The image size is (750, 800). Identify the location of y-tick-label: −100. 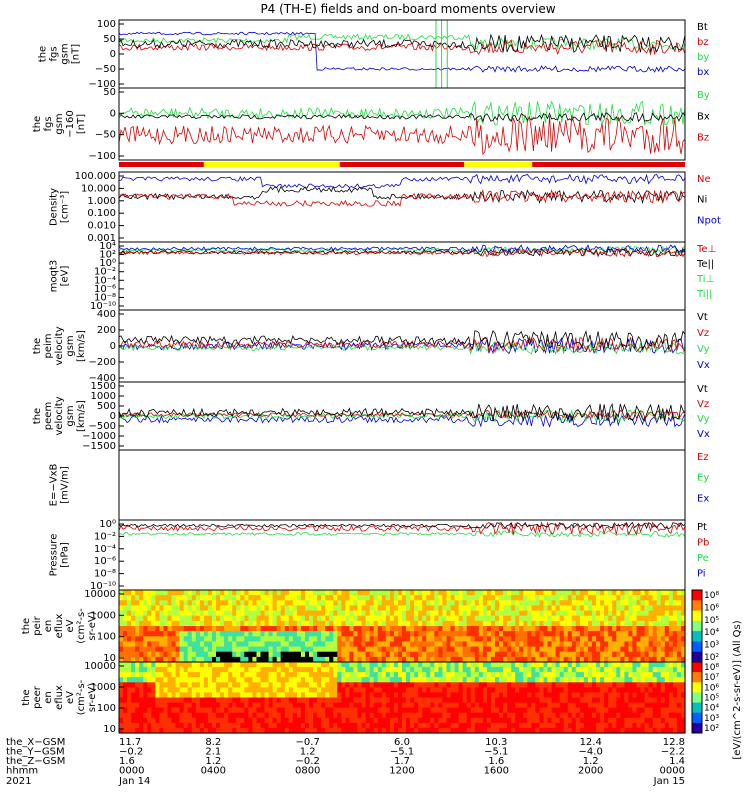
(102, 156).